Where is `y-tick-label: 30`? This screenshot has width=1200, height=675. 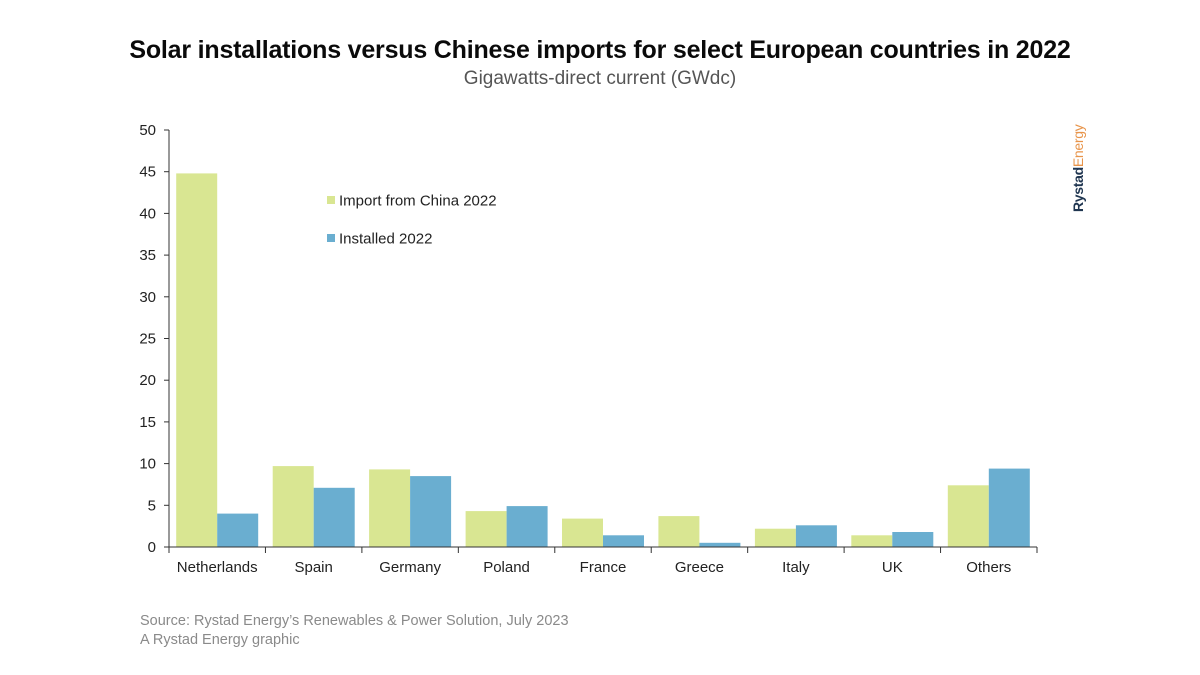 y-tick-label: 30 is located at coordinates (147, 297).